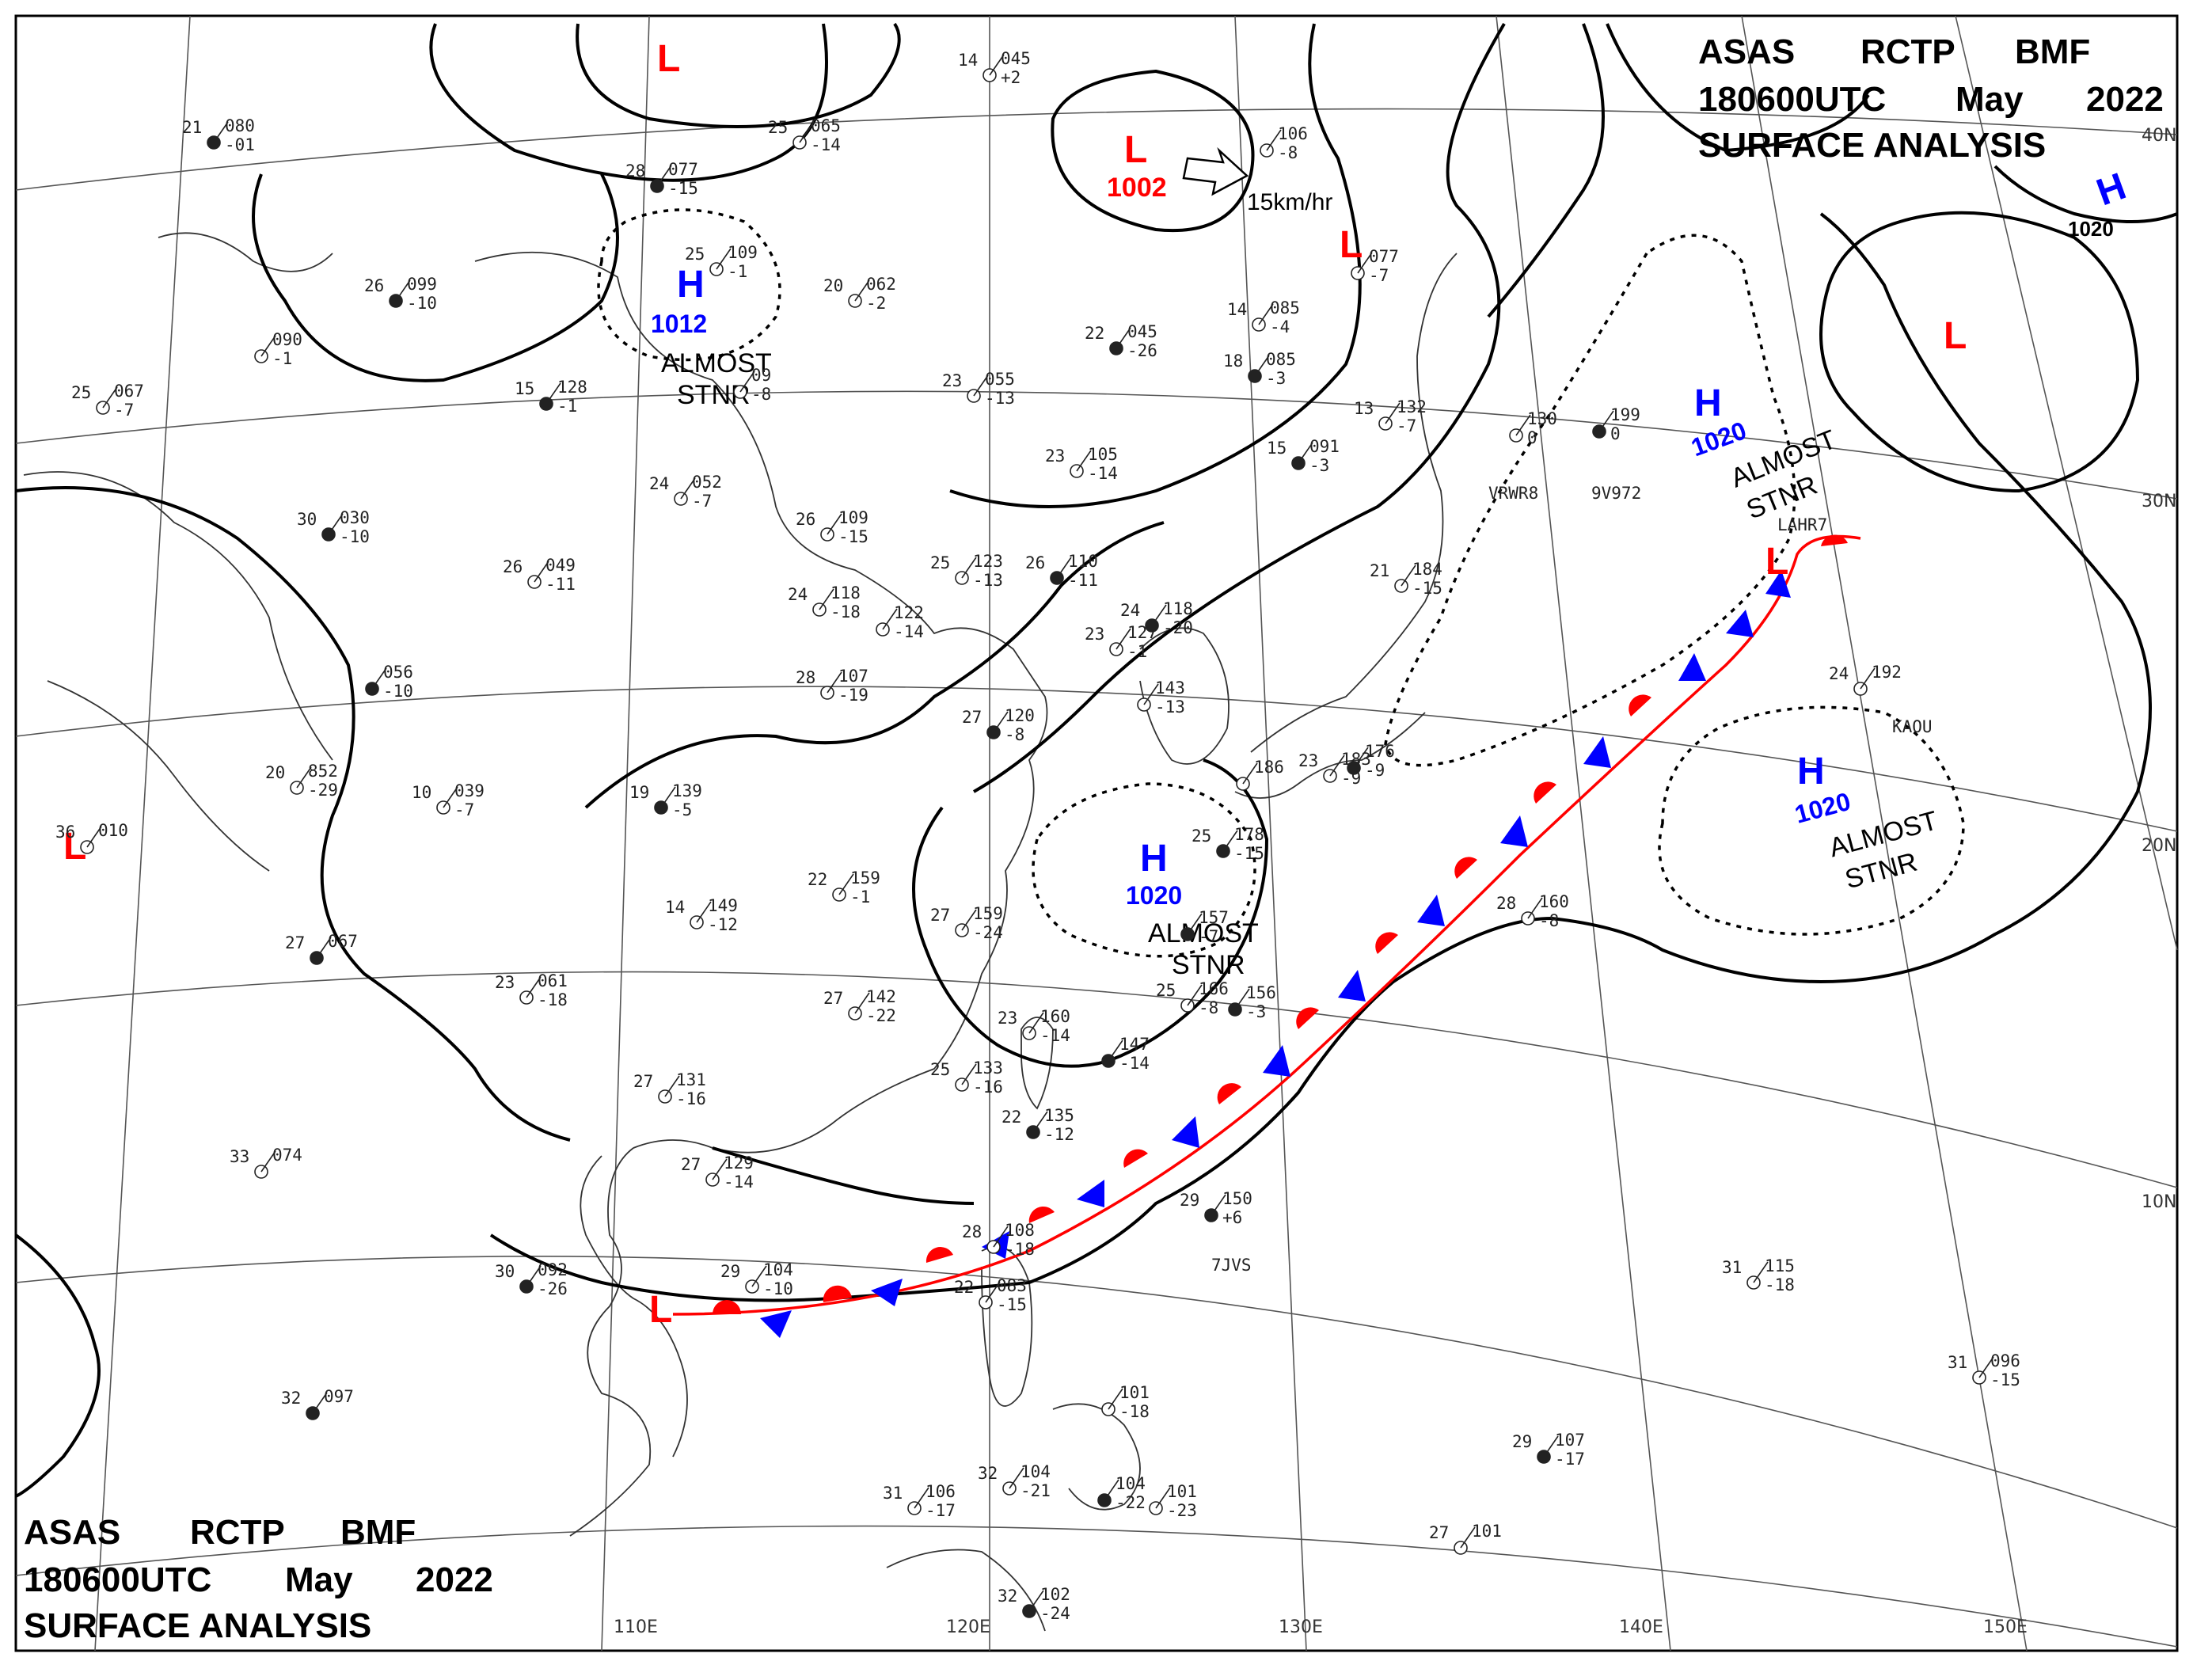 This screenshot has height=1680, width=2193. I want to click on high-marker: H, so click(1154, 859).